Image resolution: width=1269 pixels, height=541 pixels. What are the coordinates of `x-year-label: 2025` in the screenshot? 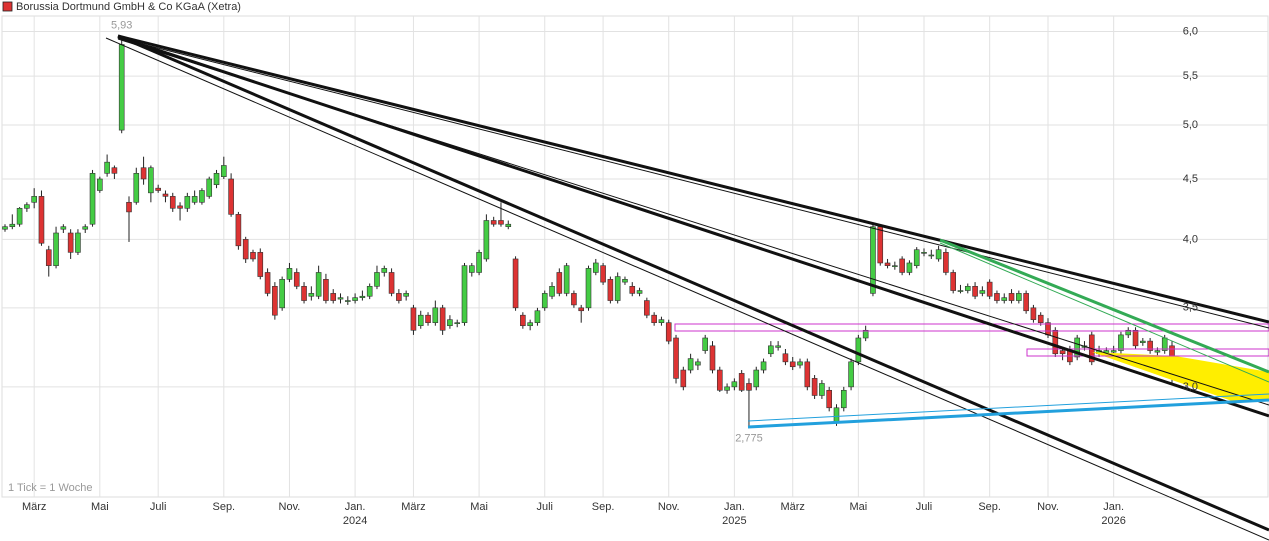 It's located at (734, 521).